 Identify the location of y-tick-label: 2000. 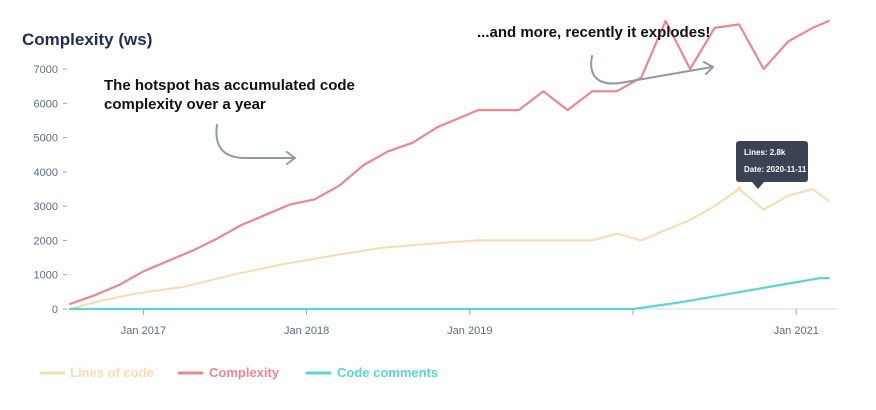
(46, 241).